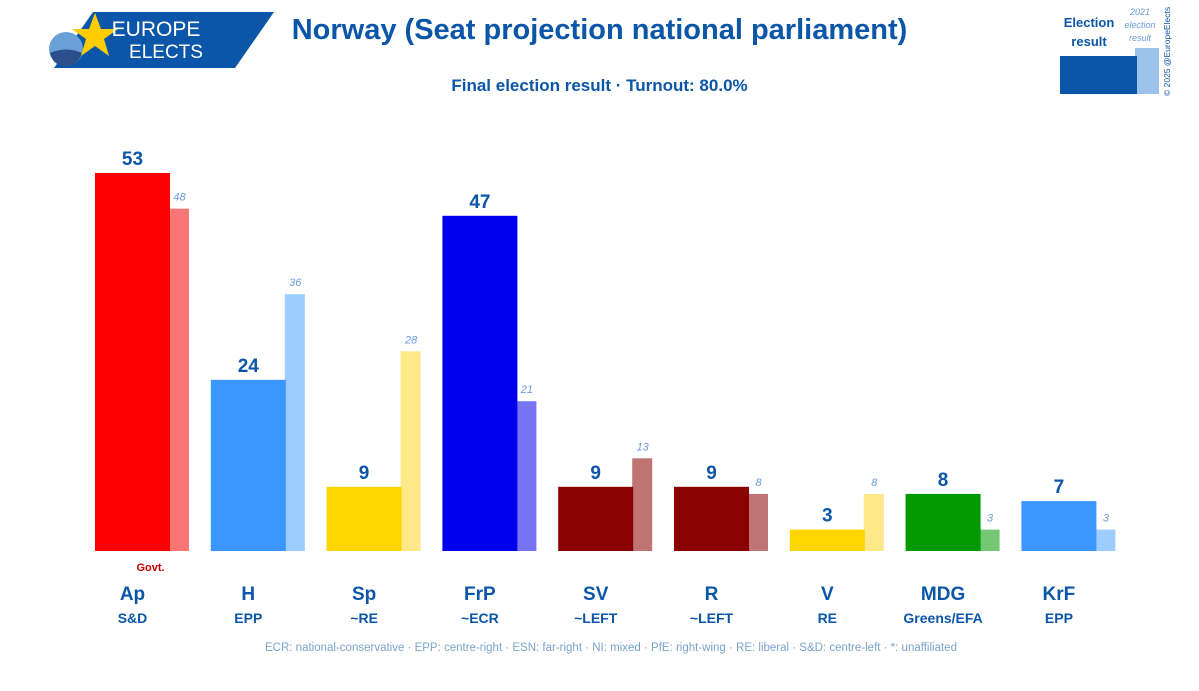 The width and height of the screenshot is (1199, 691). What do you see at coordinates (943, 480) in the screenshot?
I see `value-label-mdg: 8` at bounding box center [943, 480].